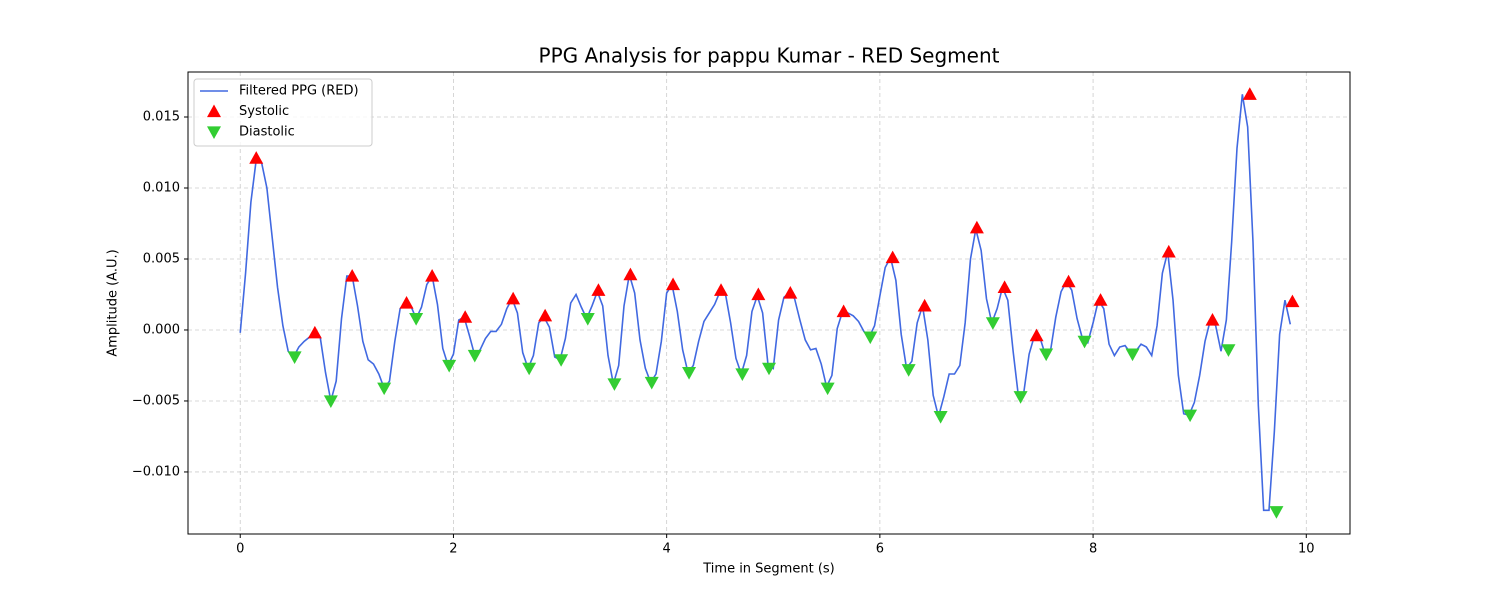 This screenshot has width=1500, height=600. I want to click on y-tick-label: −0.005, so click(156, 400).